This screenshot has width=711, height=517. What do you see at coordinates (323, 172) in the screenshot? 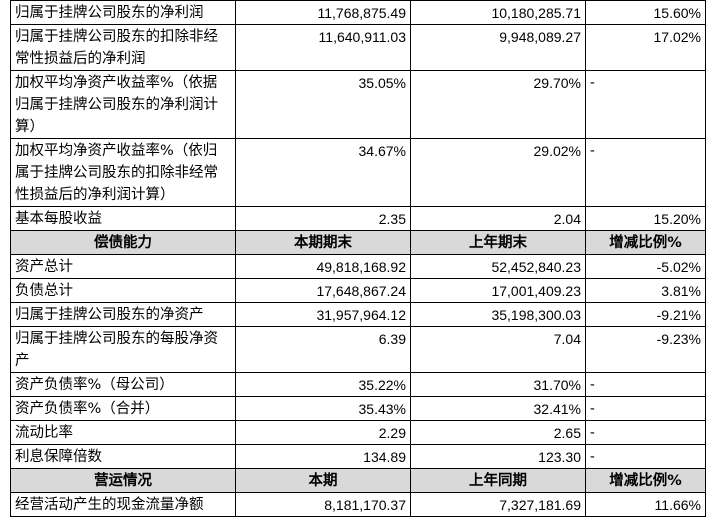
I see `value-cell: 34.67%` at bounding box center [323, 172].